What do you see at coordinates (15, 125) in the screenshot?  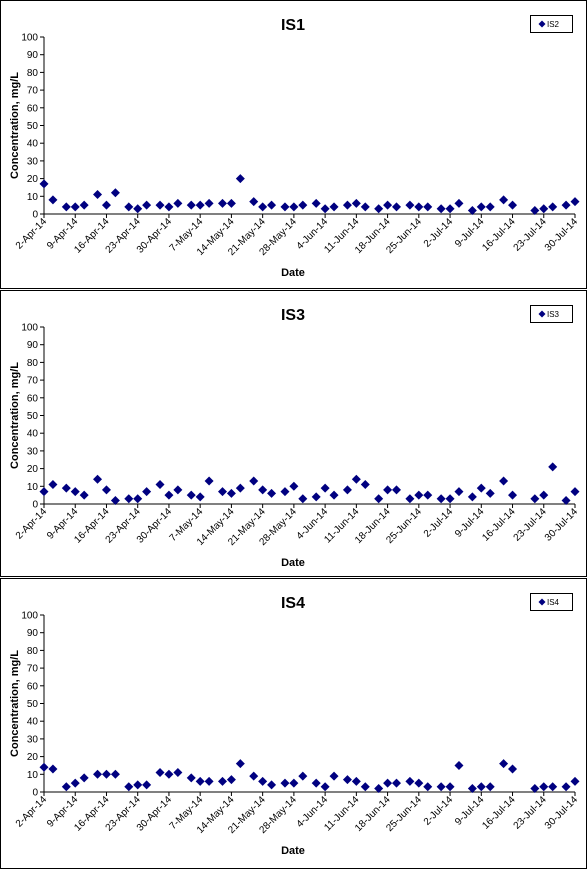 I see `y-axis-title: Concentration, mg/L` at bounding box center [15, 125].